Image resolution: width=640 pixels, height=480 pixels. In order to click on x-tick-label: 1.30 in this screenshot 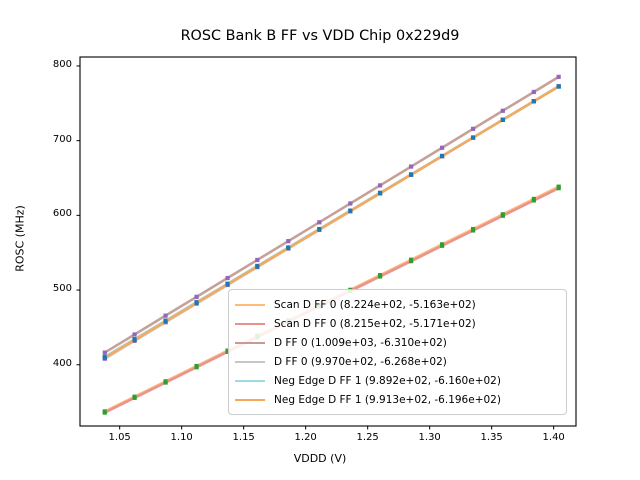, I will do `click(429, 437)`.